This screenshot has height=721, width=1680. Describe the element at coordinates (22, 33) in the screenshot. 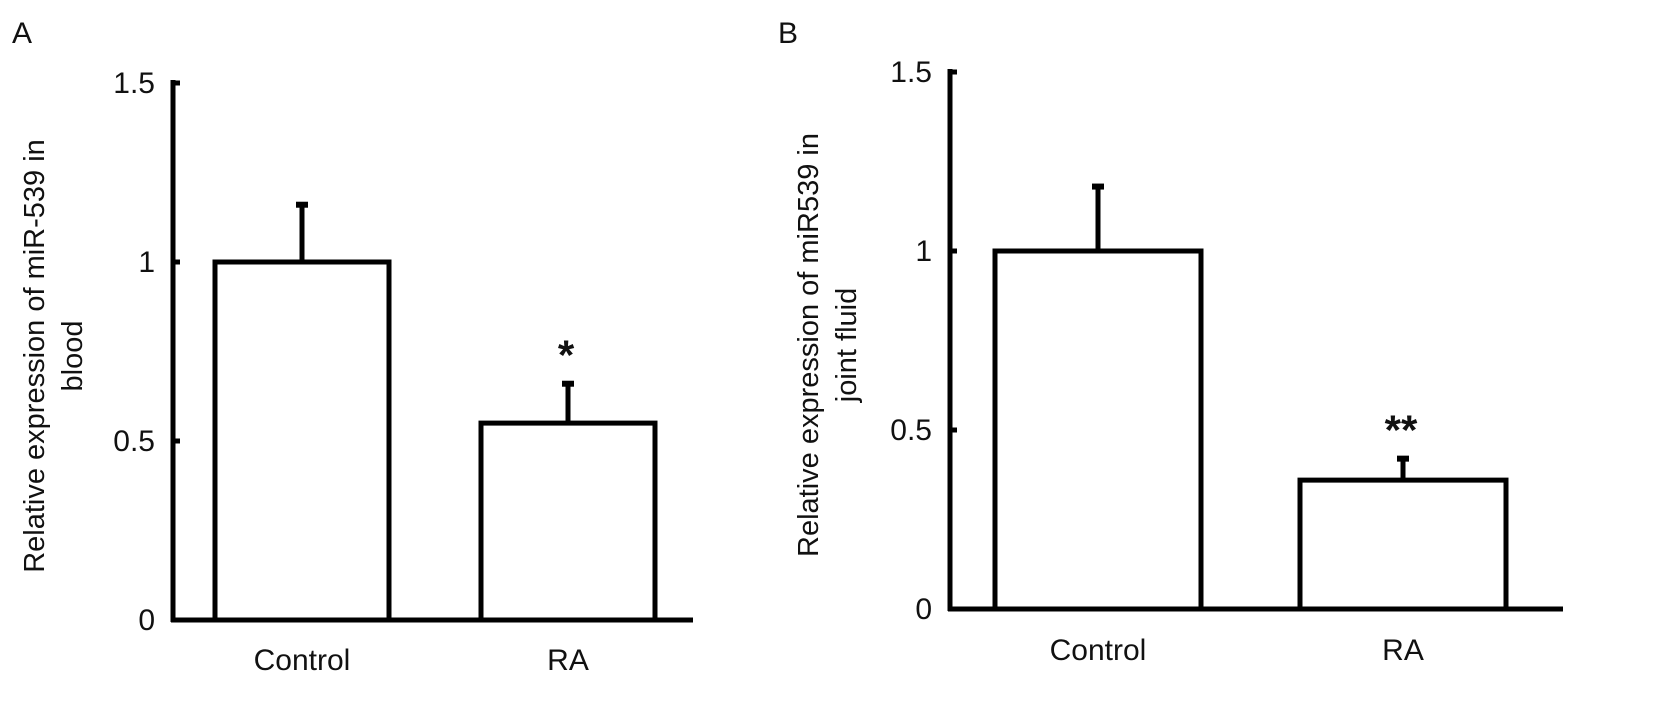

I see `panel-letter-a: A` at that location.